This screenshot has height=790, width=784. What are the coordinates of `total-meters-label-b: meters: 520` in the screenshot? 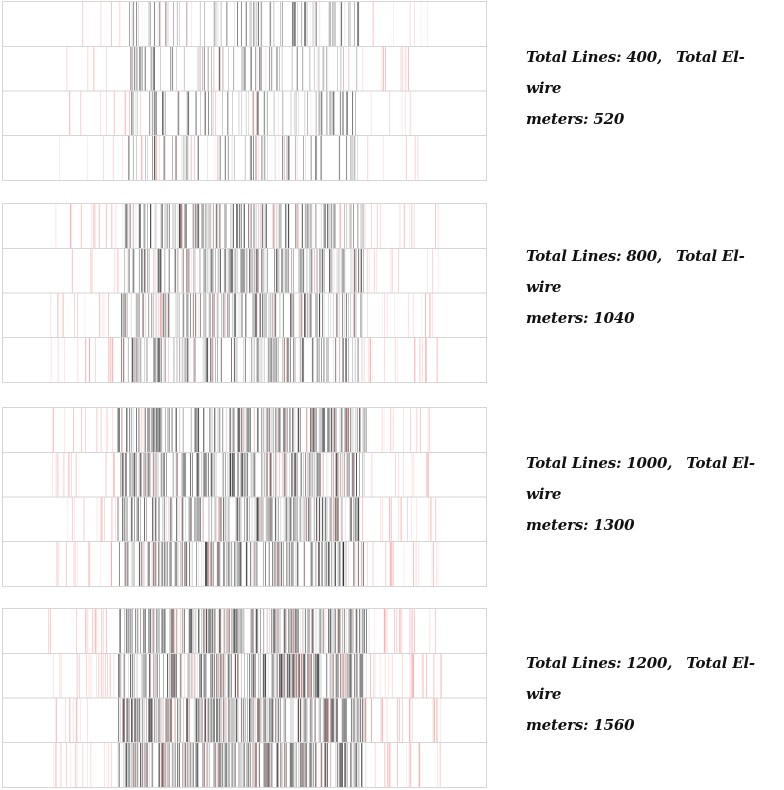 It's located at (575, 119).